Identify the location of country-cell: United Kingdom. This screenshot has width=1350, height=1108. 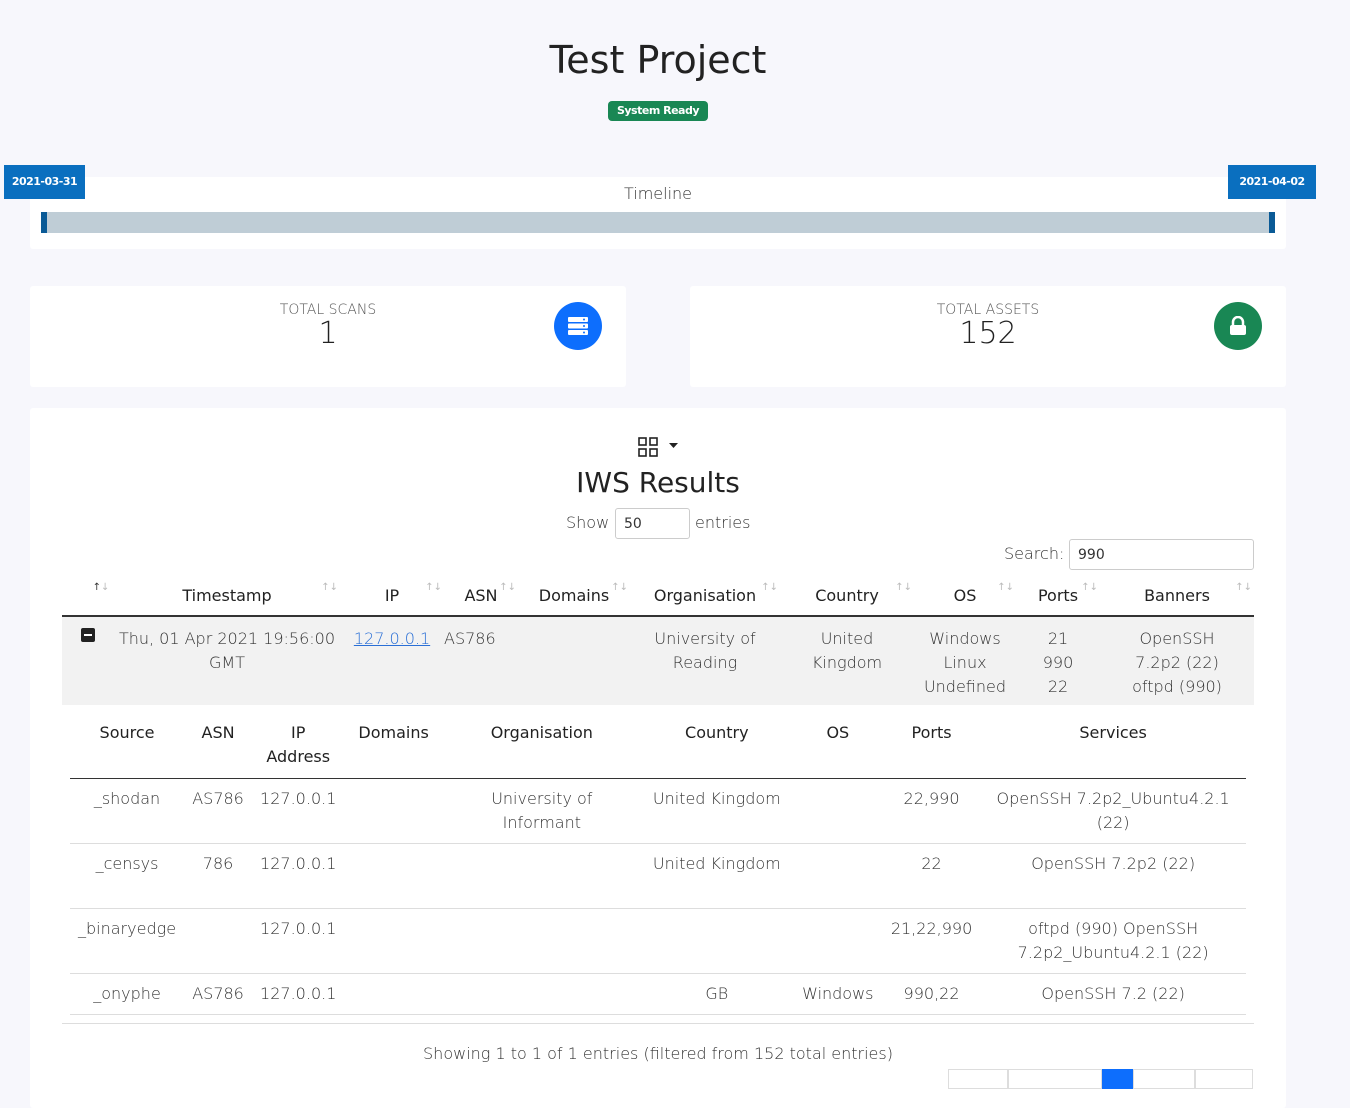
(847, 650).